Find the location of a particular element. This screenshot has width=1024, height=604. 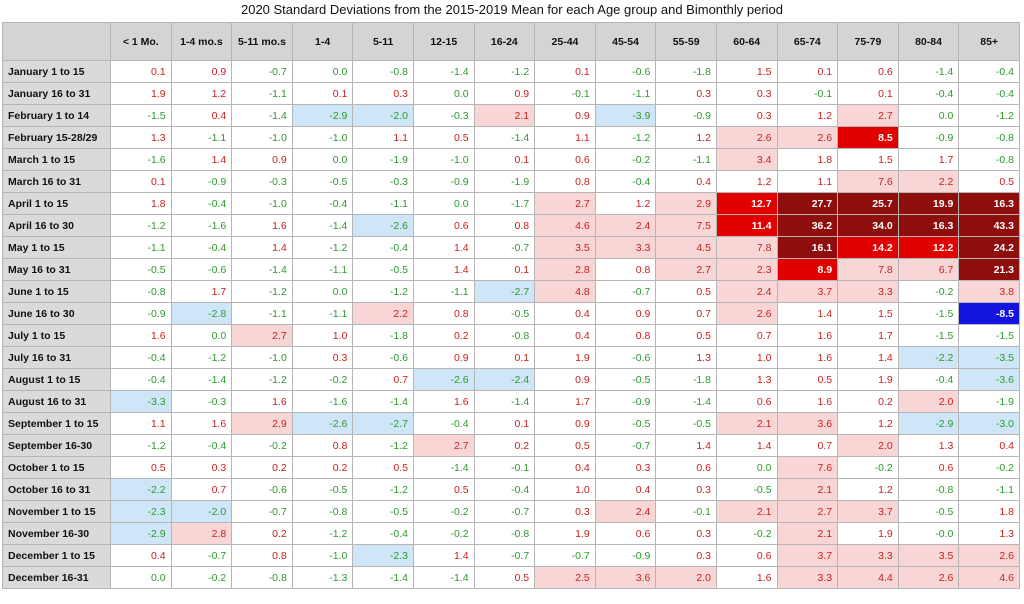

row-label: November 1 to 15 is located at coordinates (56, 511).